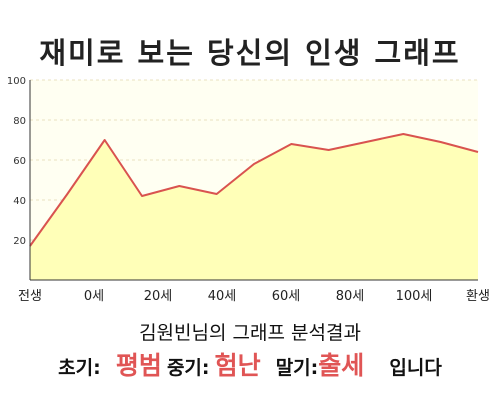 The width and height of the screenshot is (500, 400). Describe the element at coordinates (19, 201) in the screenshot. I see `y-tick-label: 40` at that location.